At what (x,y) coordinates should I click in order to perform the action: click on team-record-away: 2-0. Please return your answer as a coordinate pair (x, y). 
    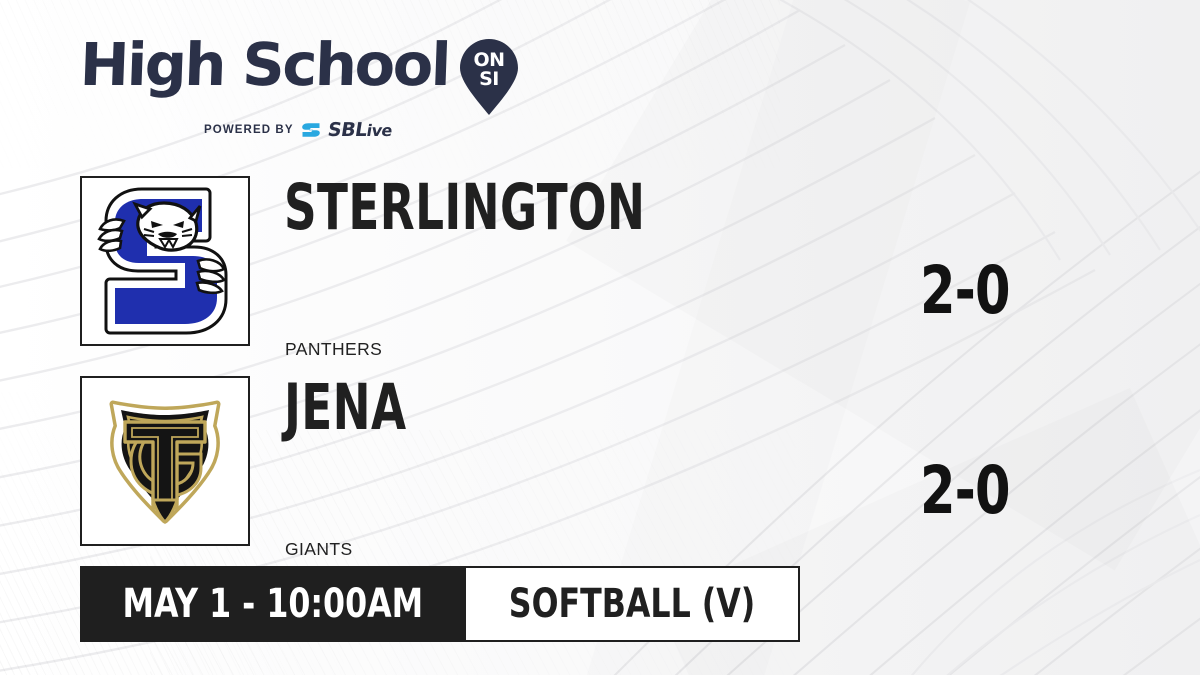
    Looking at the image, I should click on (965, 490).